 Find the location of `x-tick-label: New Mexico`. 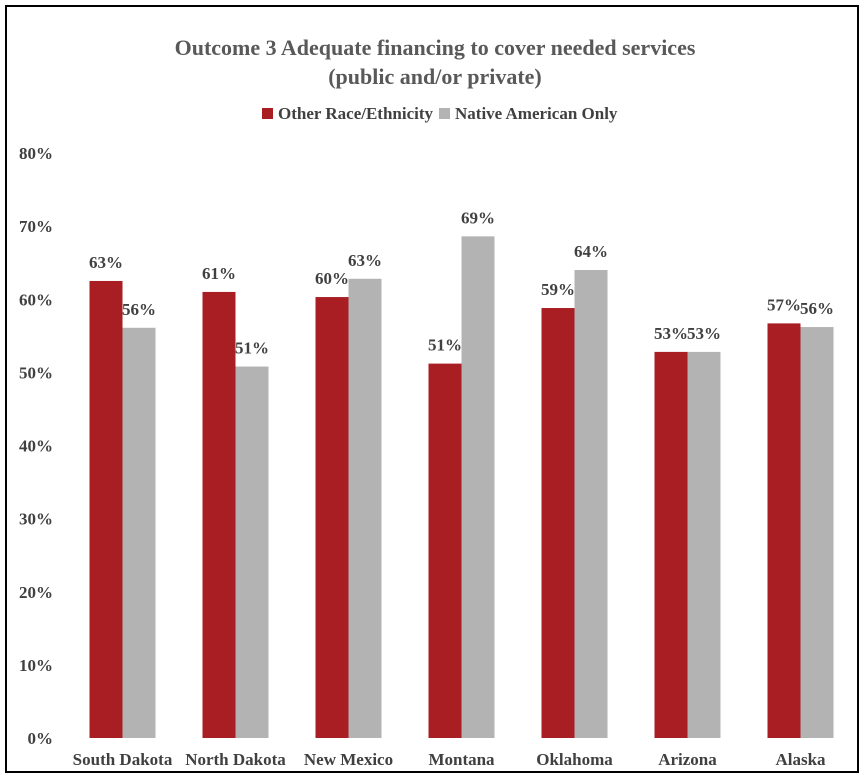

x-tick-label: New Mexico is located at coordinates (348, 759).